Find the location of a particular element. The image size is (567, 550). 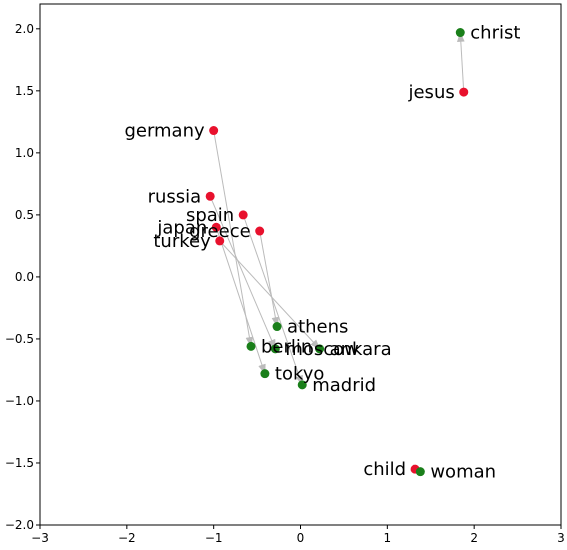

y-tick-label: −1.5 is located at coordinates (19, 463).